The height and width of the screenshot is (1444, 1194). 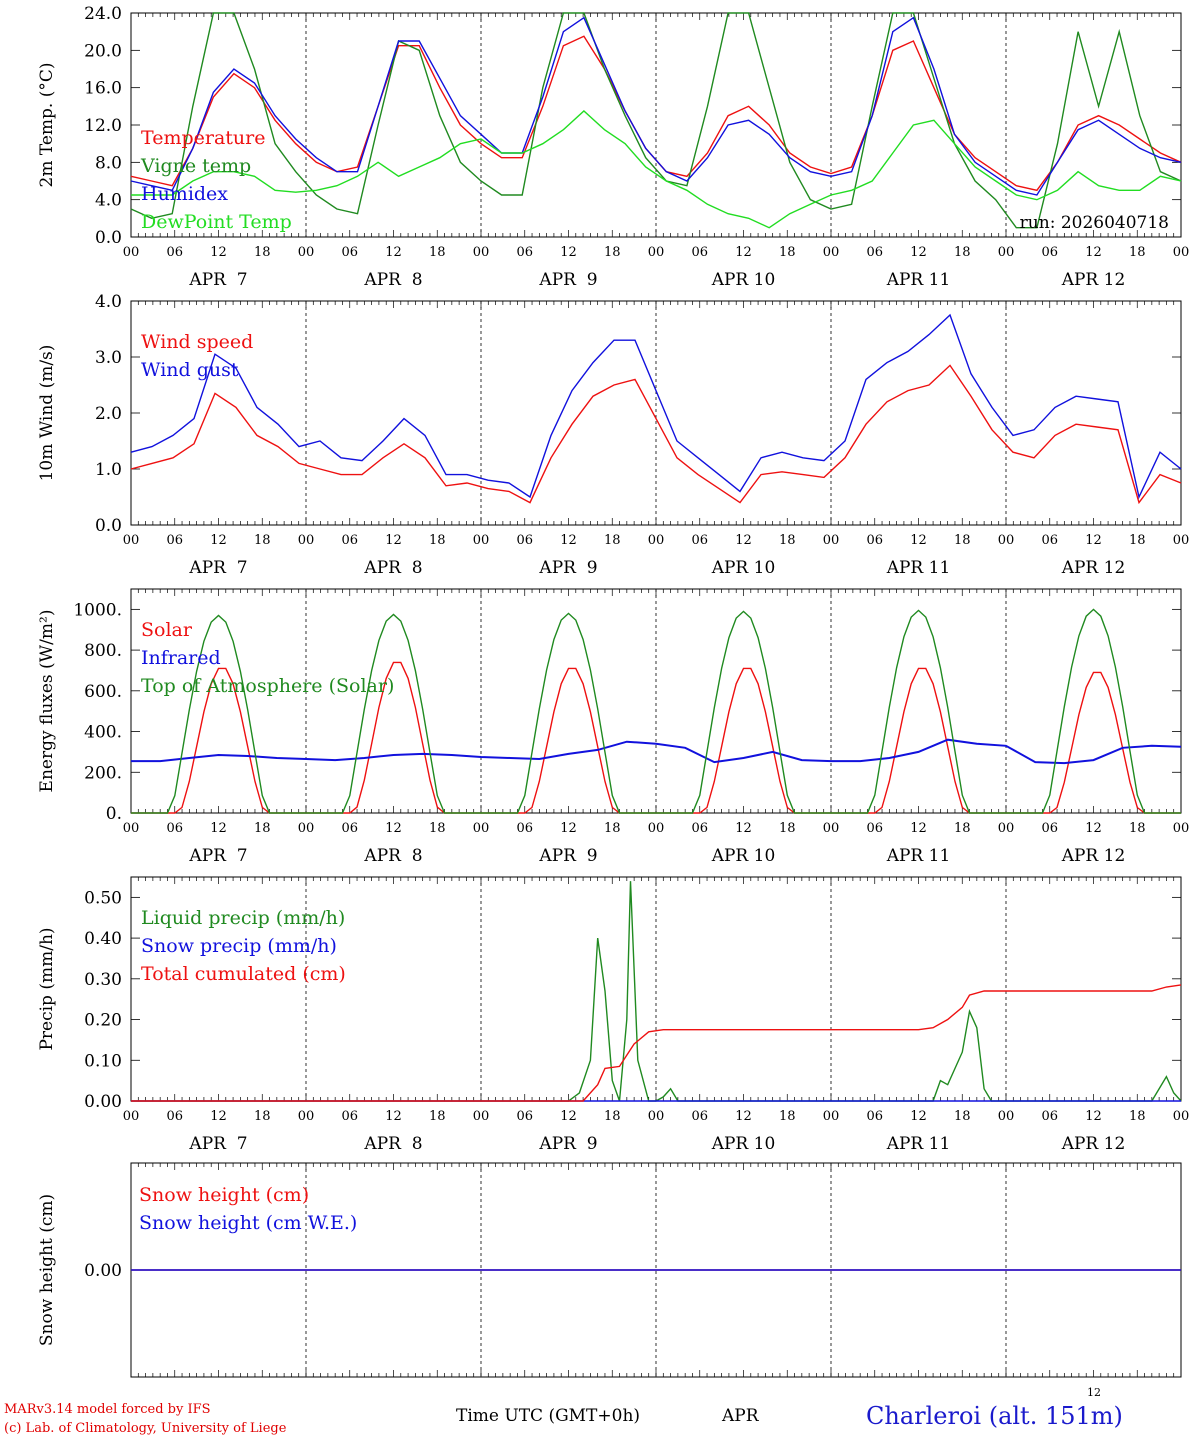 I want to click on time-axis-label: Time UTC (GMT+0h), so click(x=548, y=1416).